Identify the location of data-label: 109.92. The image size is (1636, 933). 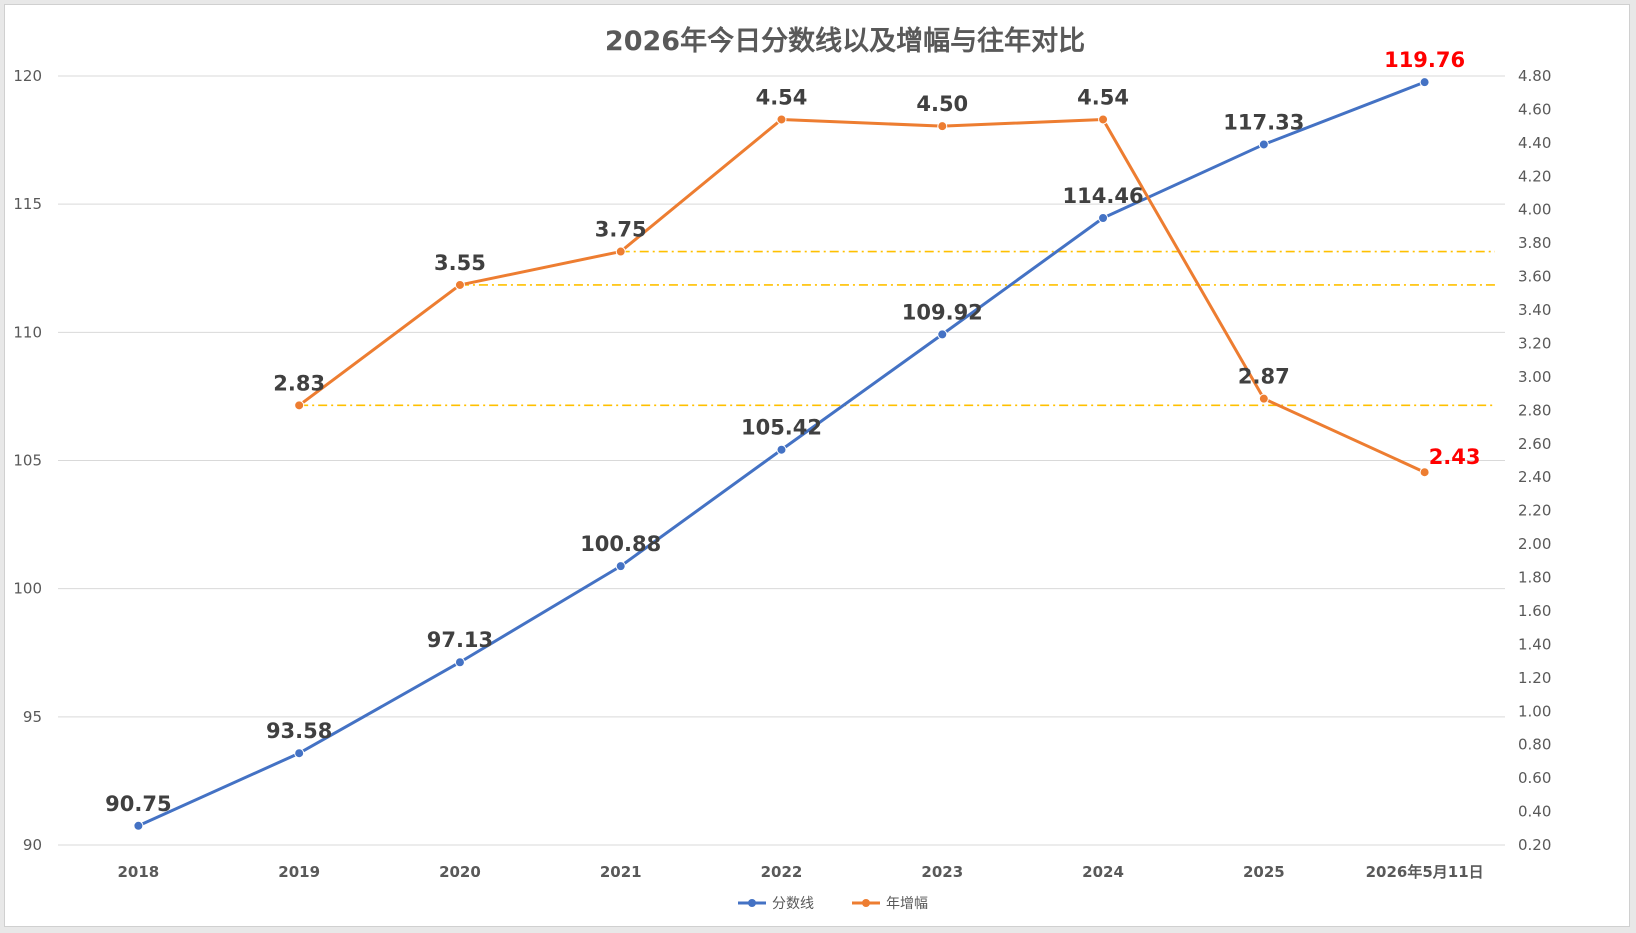
(942, 312).